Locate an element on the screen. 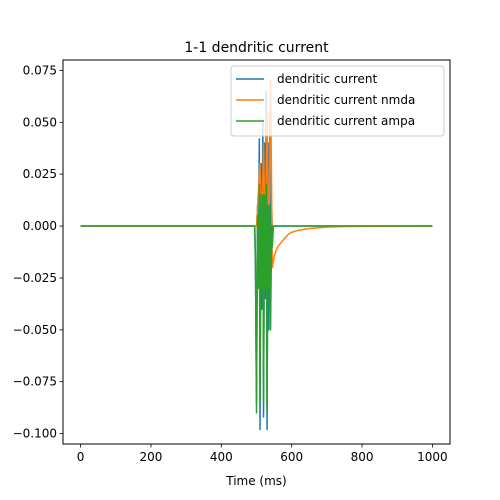 The image size is (500, 500). legend-box is located at coordinates (337, 101).